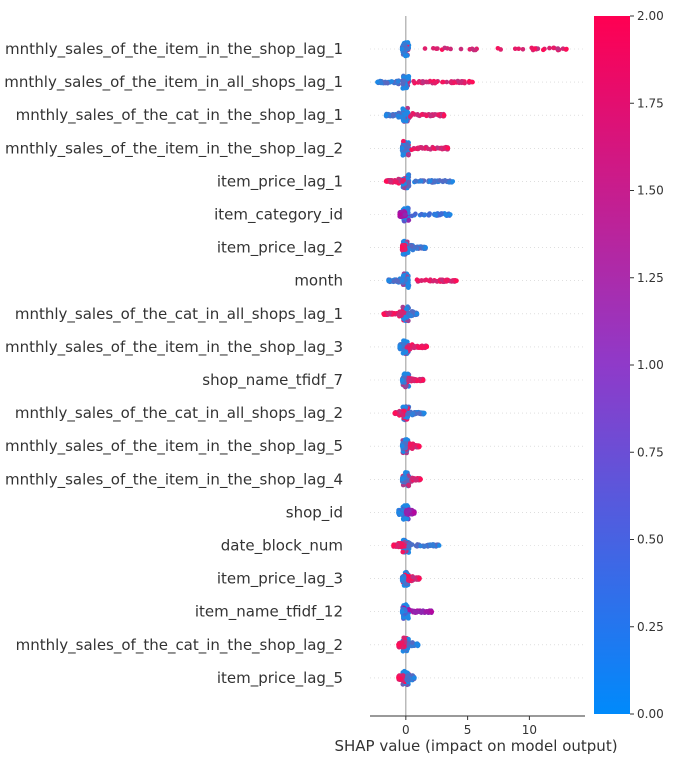 This screenshot has width=678, height=770. What do you see at coordinates (280, 579) in the screenshot?
I see `feature-label: item_price_lag_3` at bounding box center [280, 579].